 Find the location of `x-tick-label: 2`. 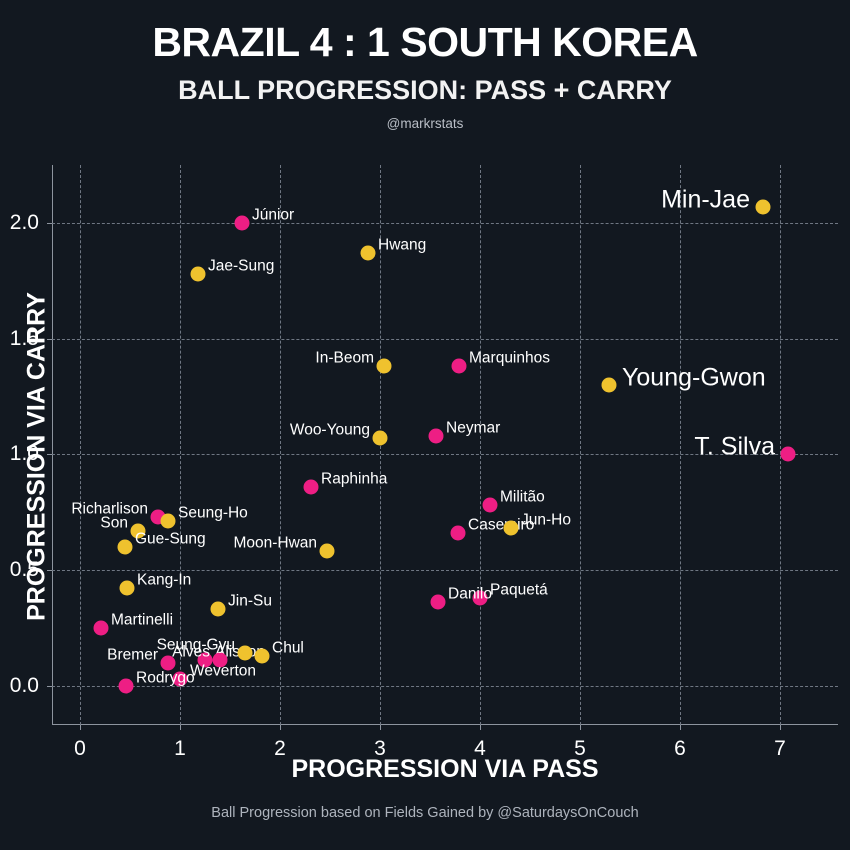

x-tick-label: 2 is located at coordinates (280, 748).